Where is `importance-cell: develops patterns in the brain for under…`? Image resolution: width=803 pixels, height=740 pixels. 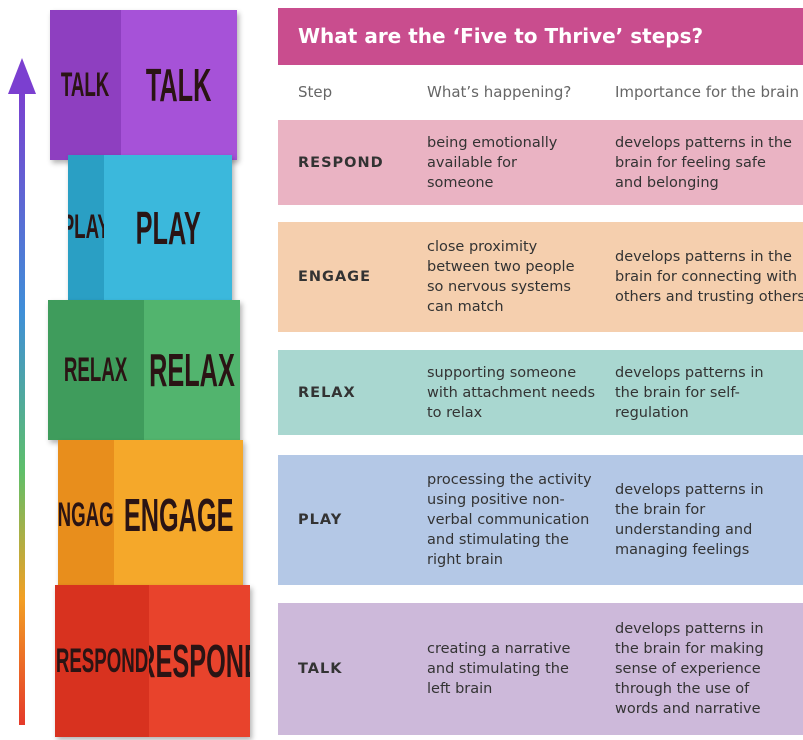 importance-cell: develops patterns in the brain for under… is located at coordinates (689, 520).